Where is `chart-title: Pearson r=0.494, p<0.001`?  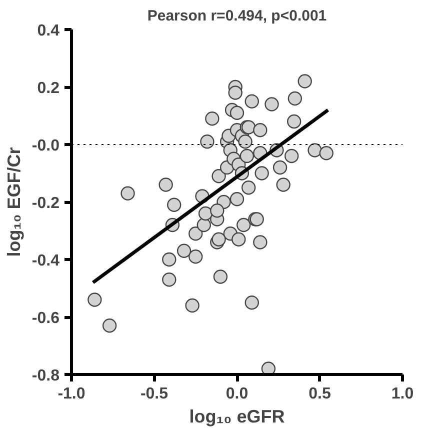
chart-title: Pearson r=0.494, p<0.001 is located at coordinates (237, 16).